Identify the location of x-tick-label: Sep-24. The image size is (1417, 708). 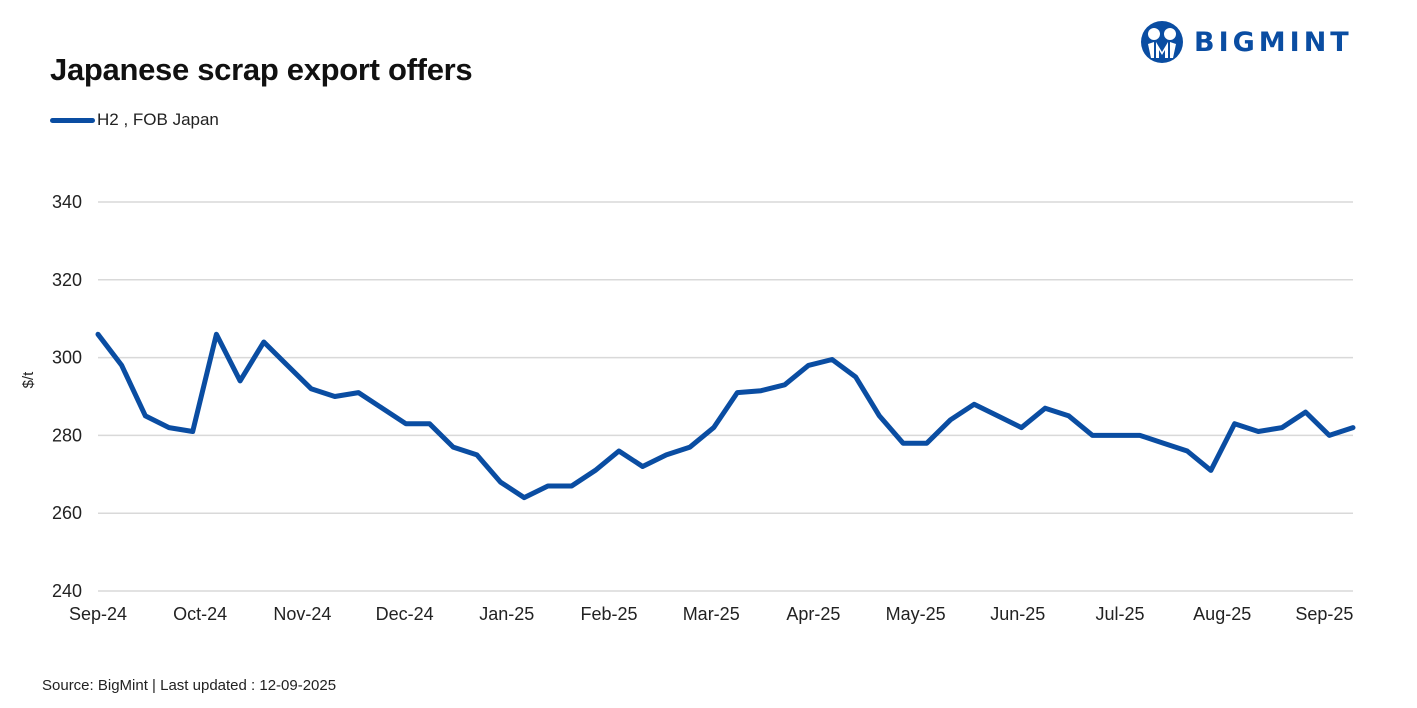
(98, 614).